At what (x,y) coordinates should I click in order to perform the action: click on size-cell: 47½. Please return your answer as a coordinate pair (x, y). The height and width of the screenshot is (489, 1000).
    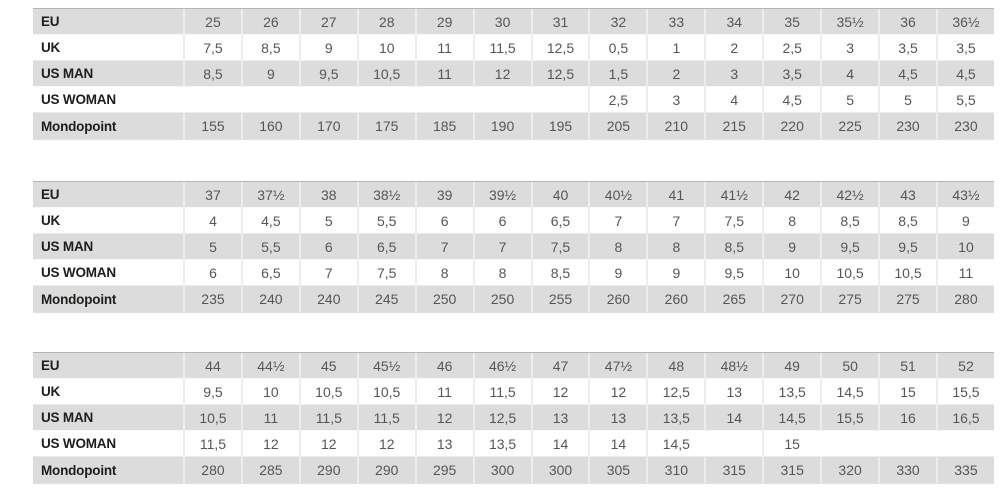
    Looking at the image, I should click on (617, 365).